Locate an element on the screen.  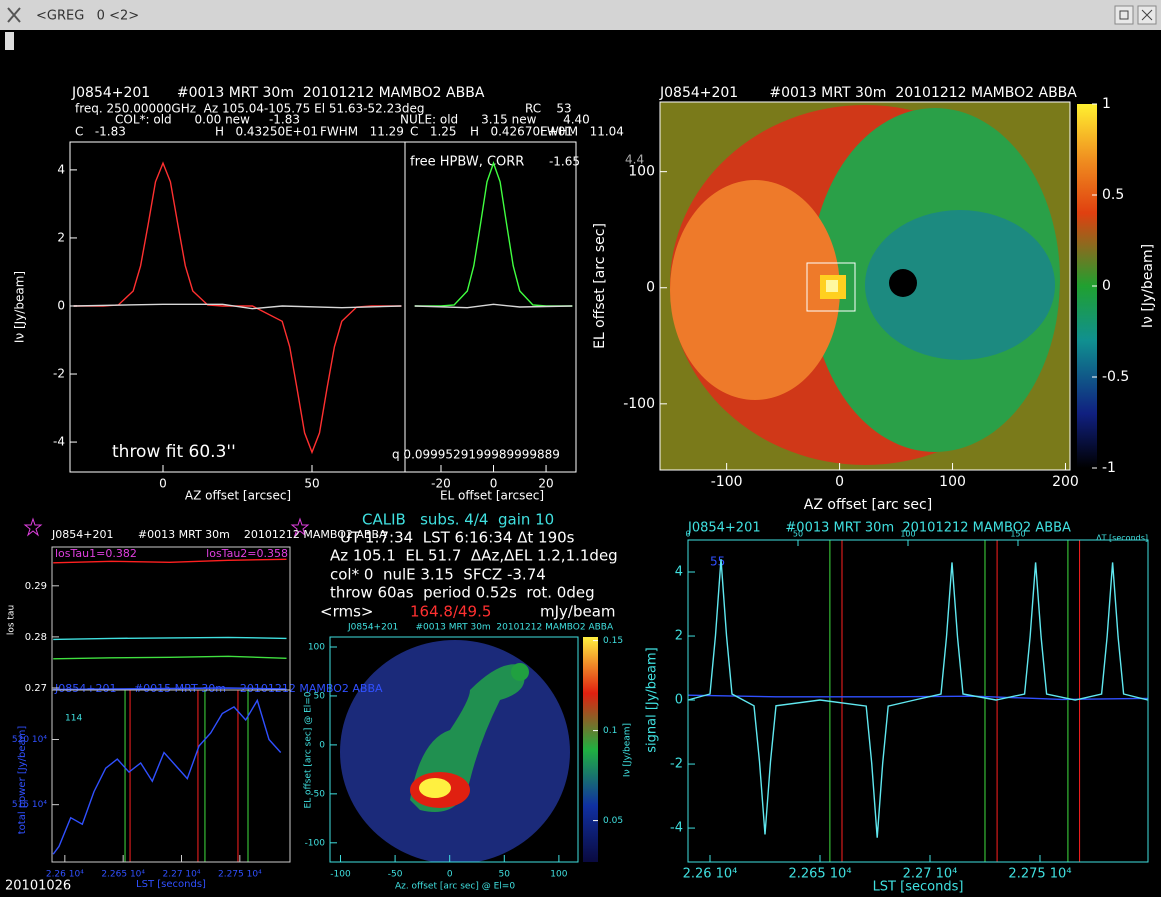
map-image is located at coordinates (454, 749).